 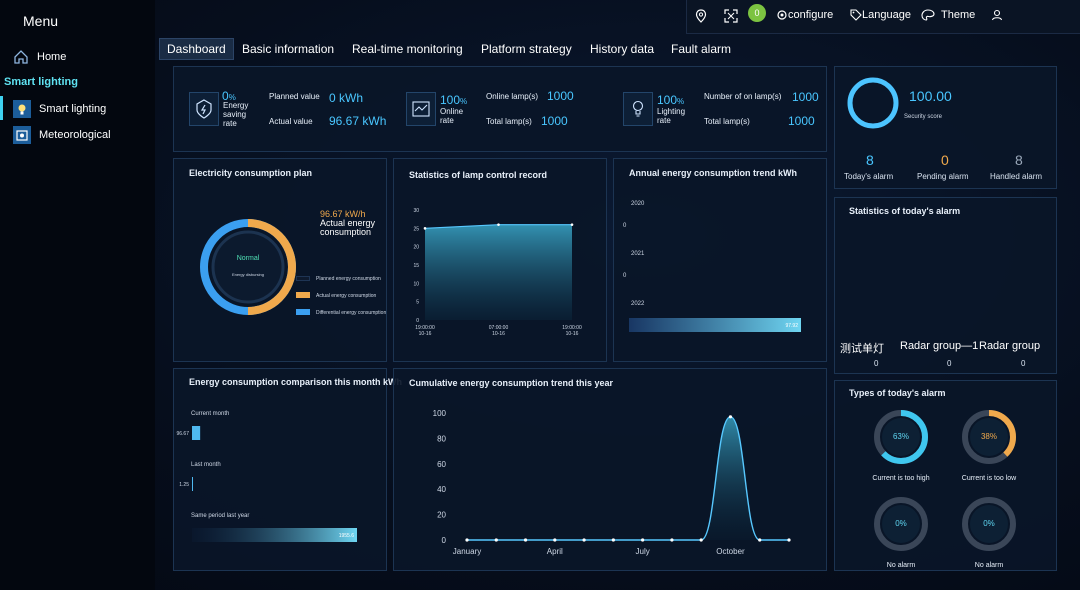 What do you see at coordinates (989, 565) in the screenshot?
I see `ring-label: No alarm` at bounding box center [989, 565].